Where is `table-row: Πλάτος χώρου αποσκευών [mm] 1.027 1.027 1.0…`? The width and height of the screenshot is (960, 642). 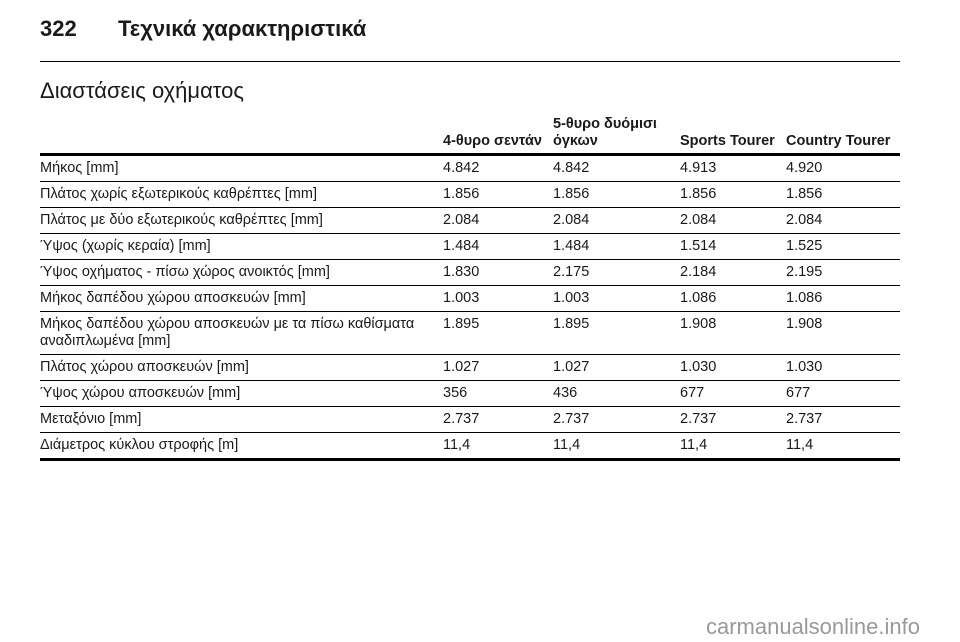 table-row: Πλάτος χώρου αποσκευών [mm] 1.027 1.027 1.0… is located at coordinates (470, 368).